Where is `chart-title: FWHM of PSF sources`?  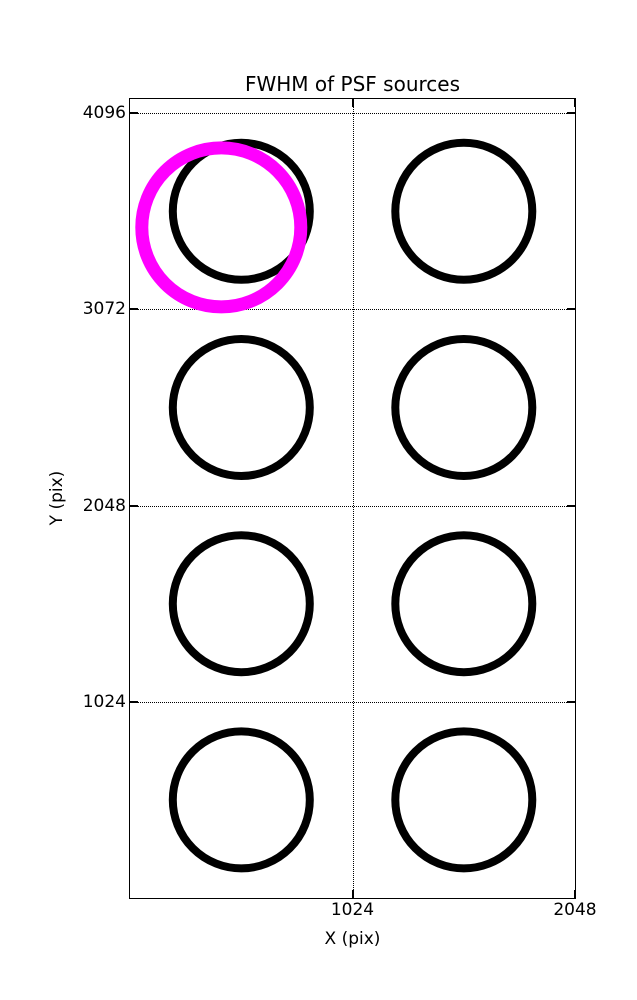 chart-title: FWHM of PSF sources is located at coordinates (352, 84).